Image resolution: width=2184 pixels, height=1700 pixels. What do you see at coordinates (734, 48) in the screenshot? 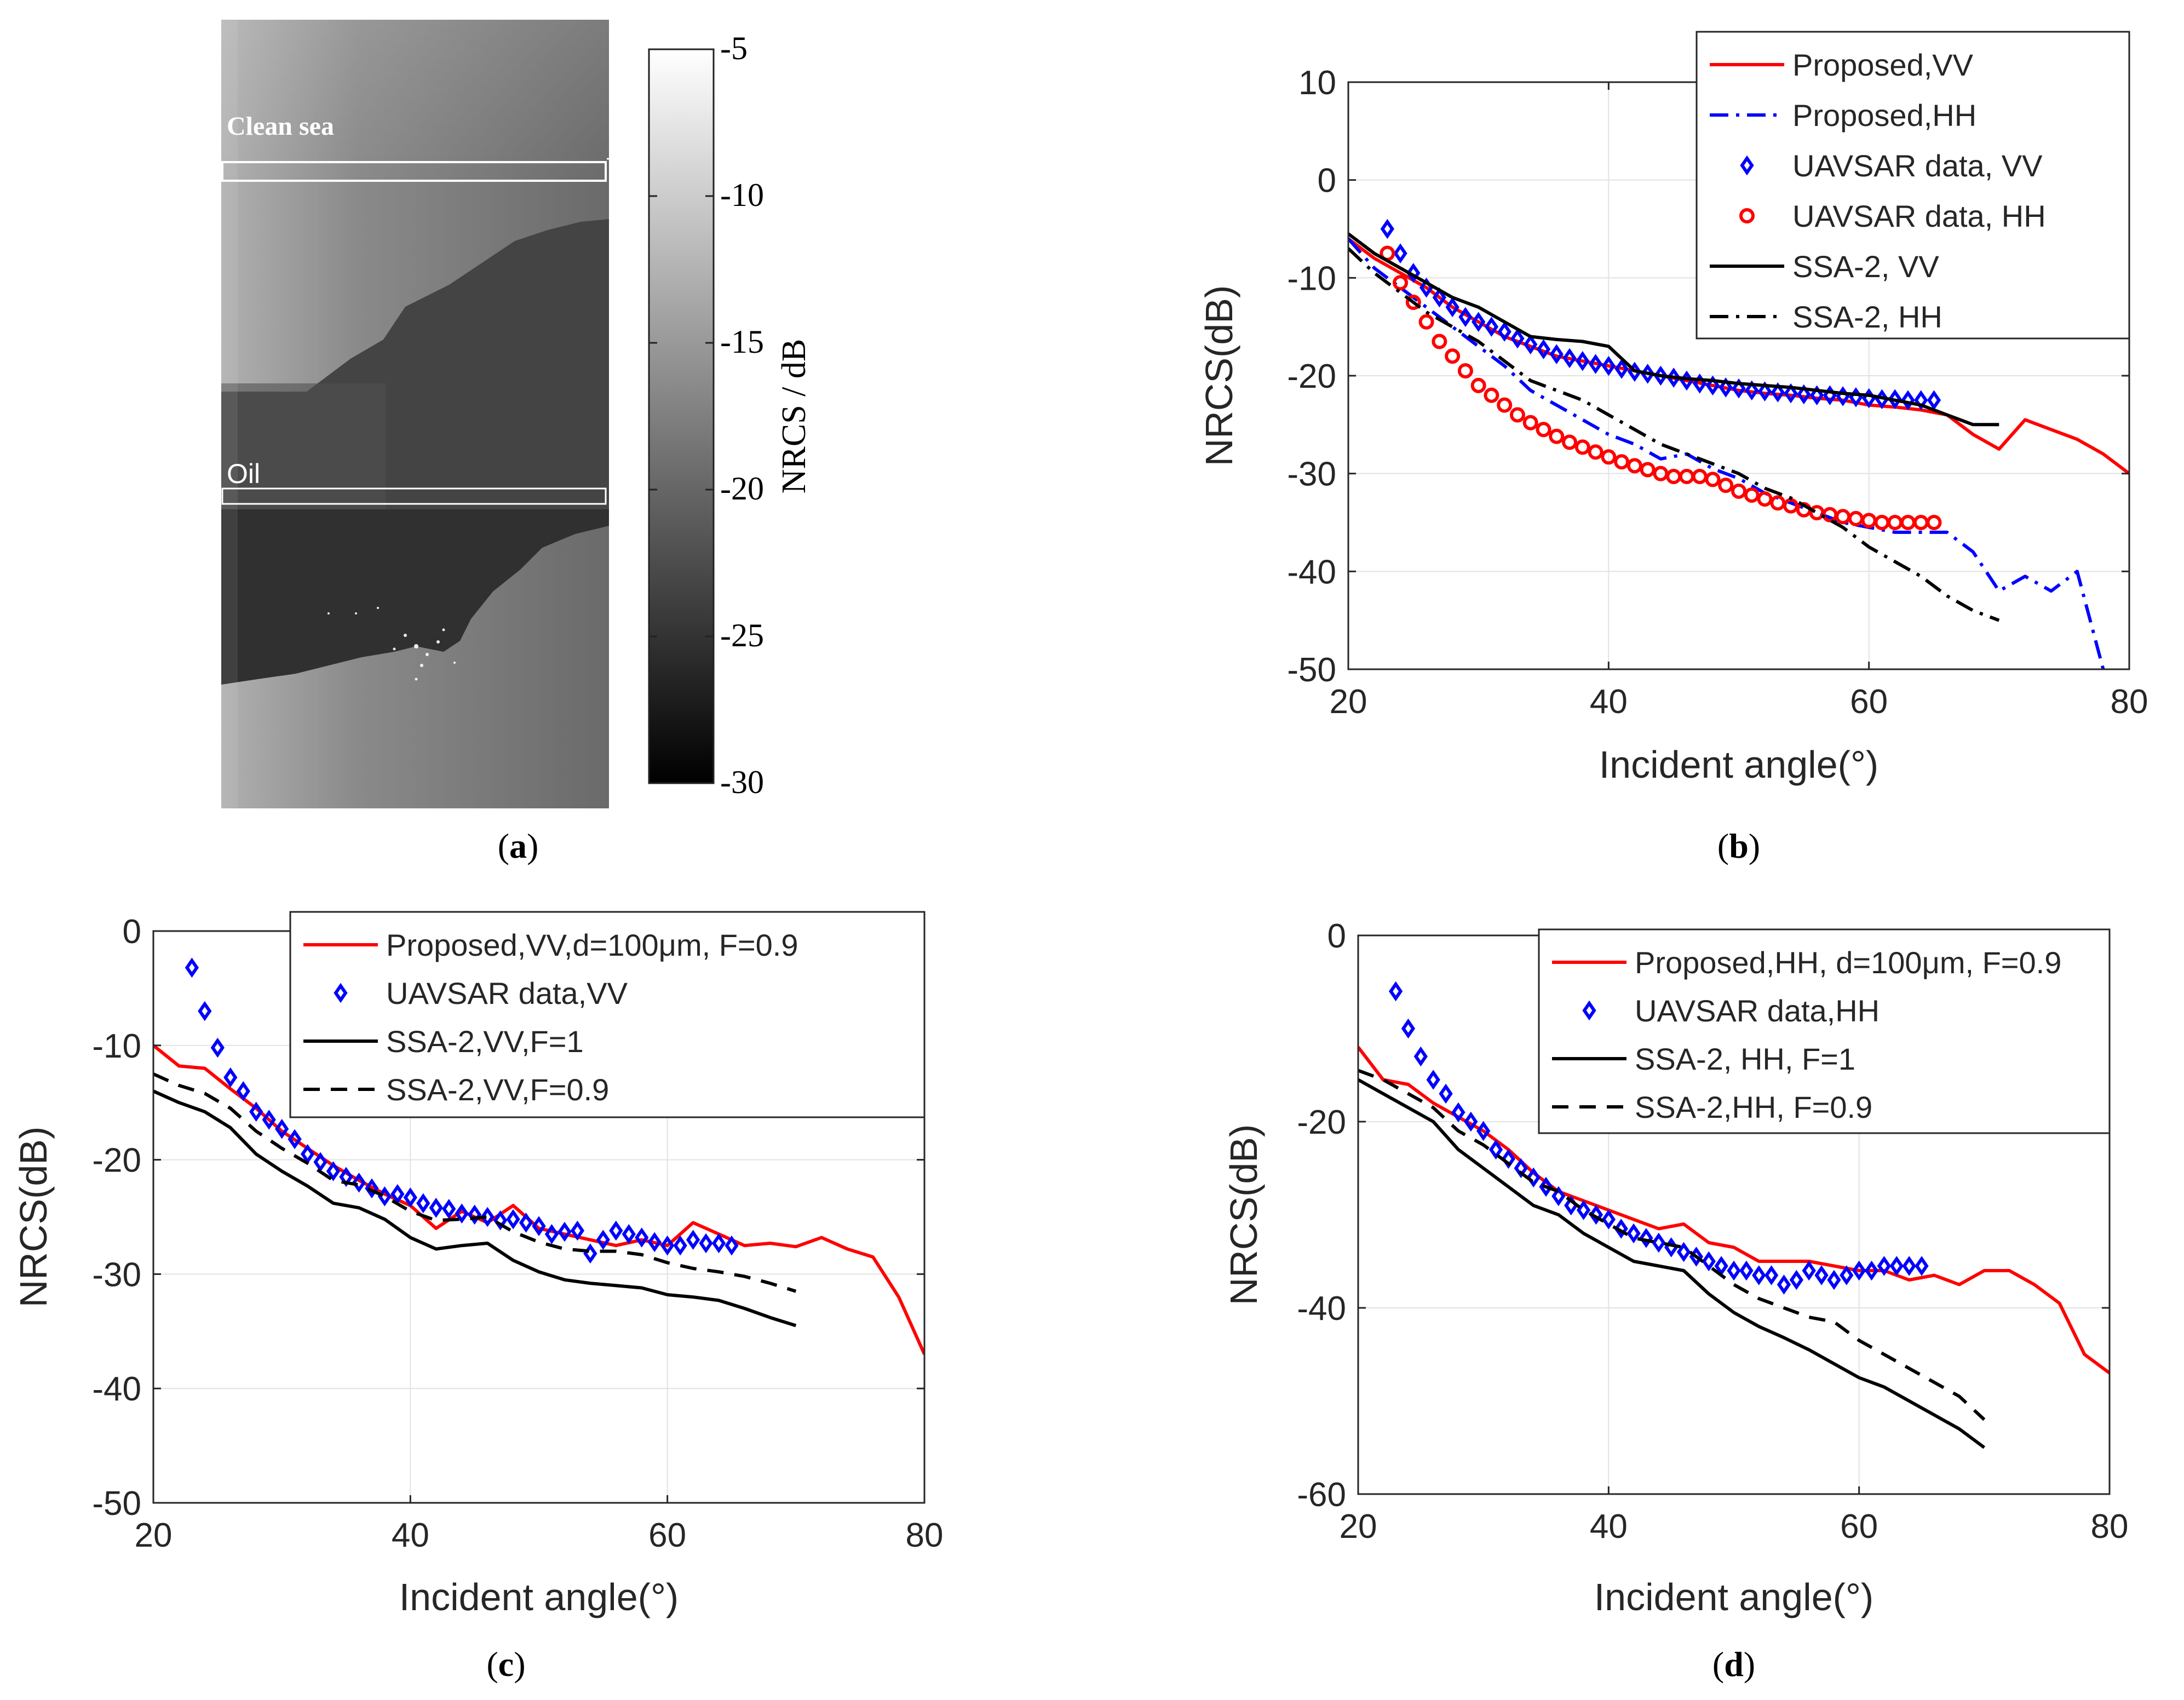
I see `colorbar-tick: -5` at bounding box center [734, 48].